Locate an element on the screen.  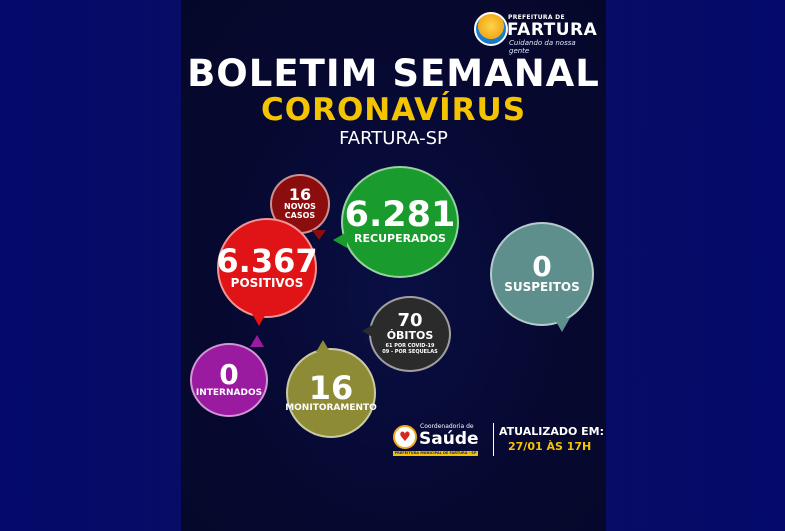
coordenadoria-text: Coordenadoria de is located at coordinates (447, 426).